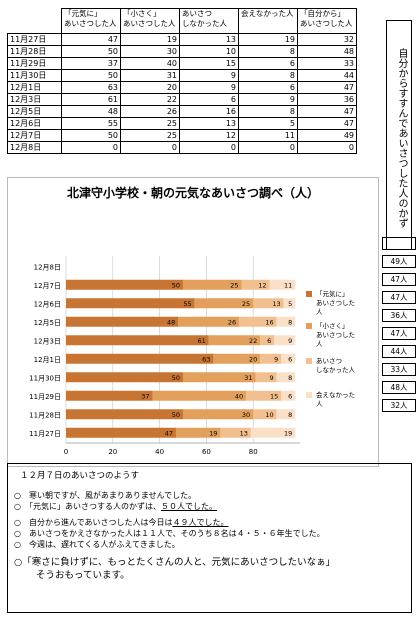 The height and width of the screenshot is (620, 420). What do you see at coordinates (150, 99) in the screenshot?
I see `row-value: 22` at bounding box center [150, 99].